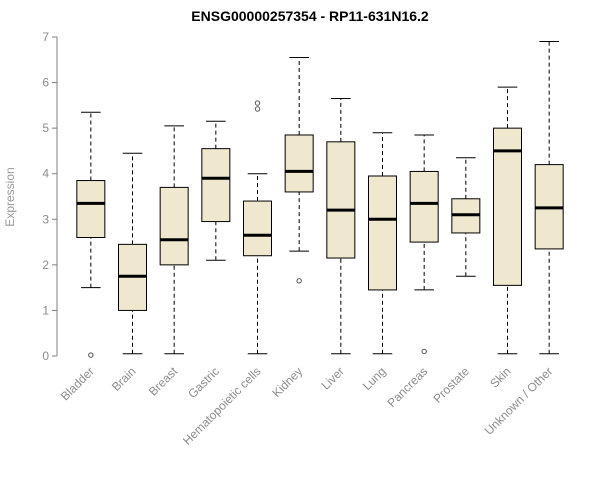 The image size is (600, 500). Describe the element at coordinates (77, 383) in the screenshot. I see `x-tick-label: Bladder` at that location.